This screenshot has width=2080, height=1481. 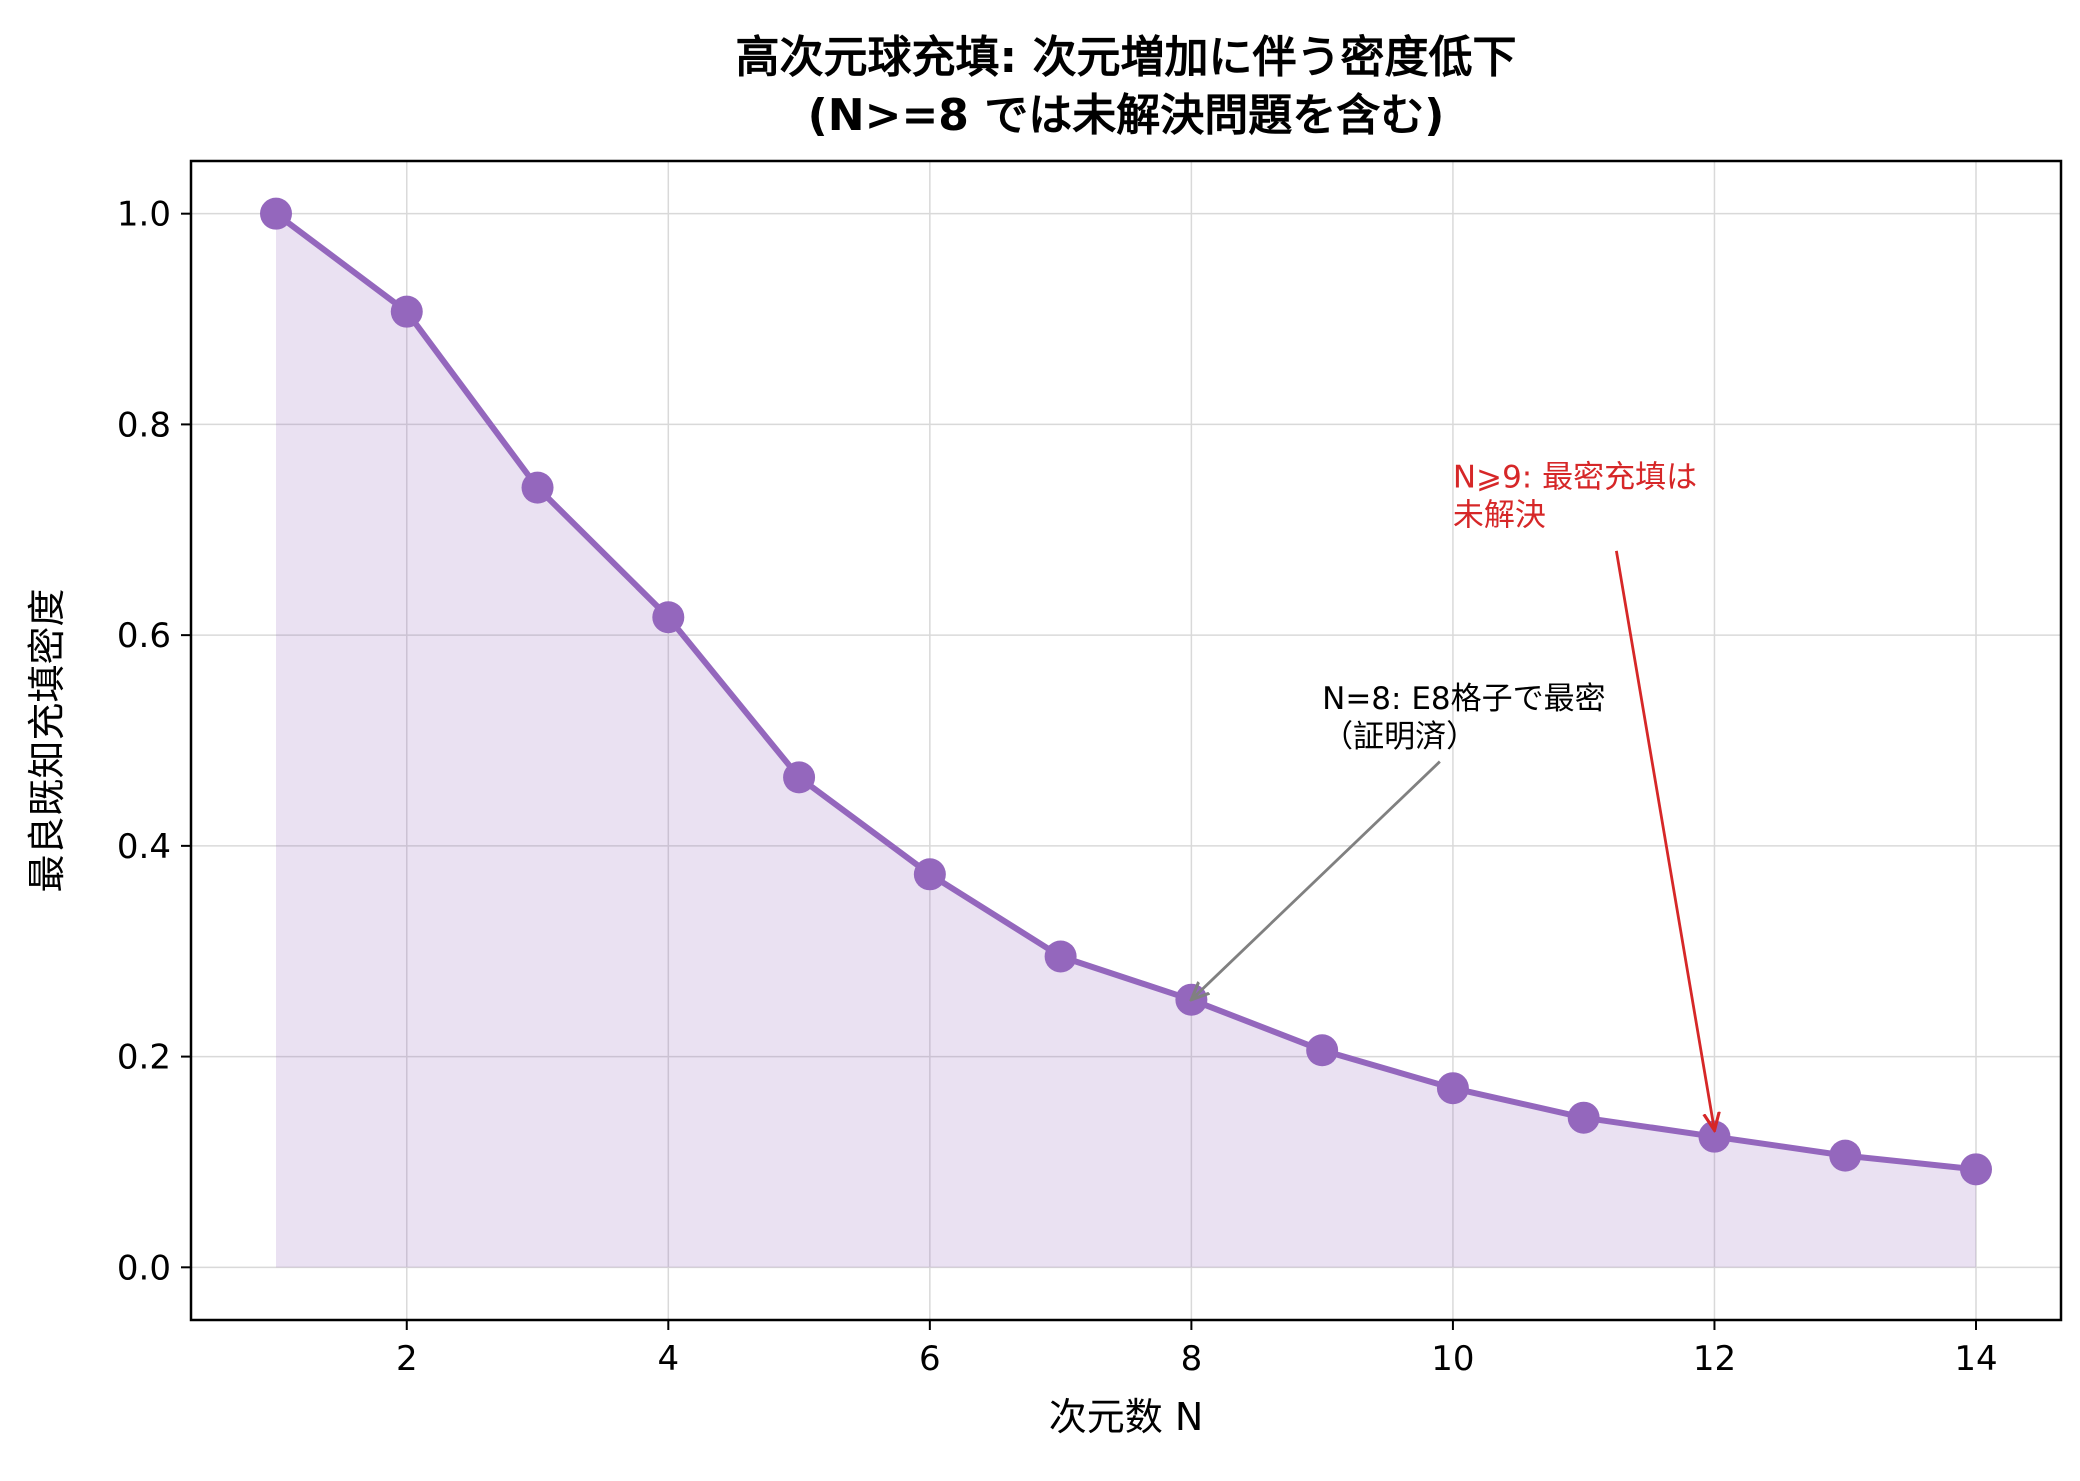 What do you see at coordinates (1399, 737) in the screenshot?
I see `annotation-line: （証明済）` at bounding box center [1399, 737].